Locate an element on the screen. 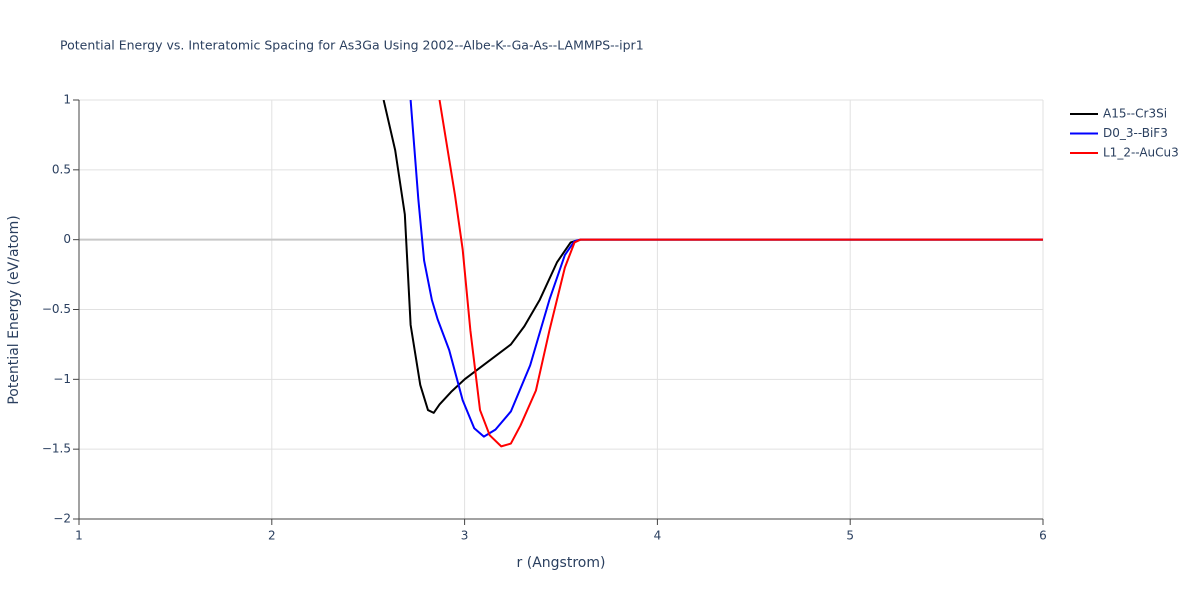 The height and width of the screenshot is (600, 1200). legend: A15--Cr3Si D0_3--BiF3 L1_2--AuCu3 is located at coordinates (1124, 133).